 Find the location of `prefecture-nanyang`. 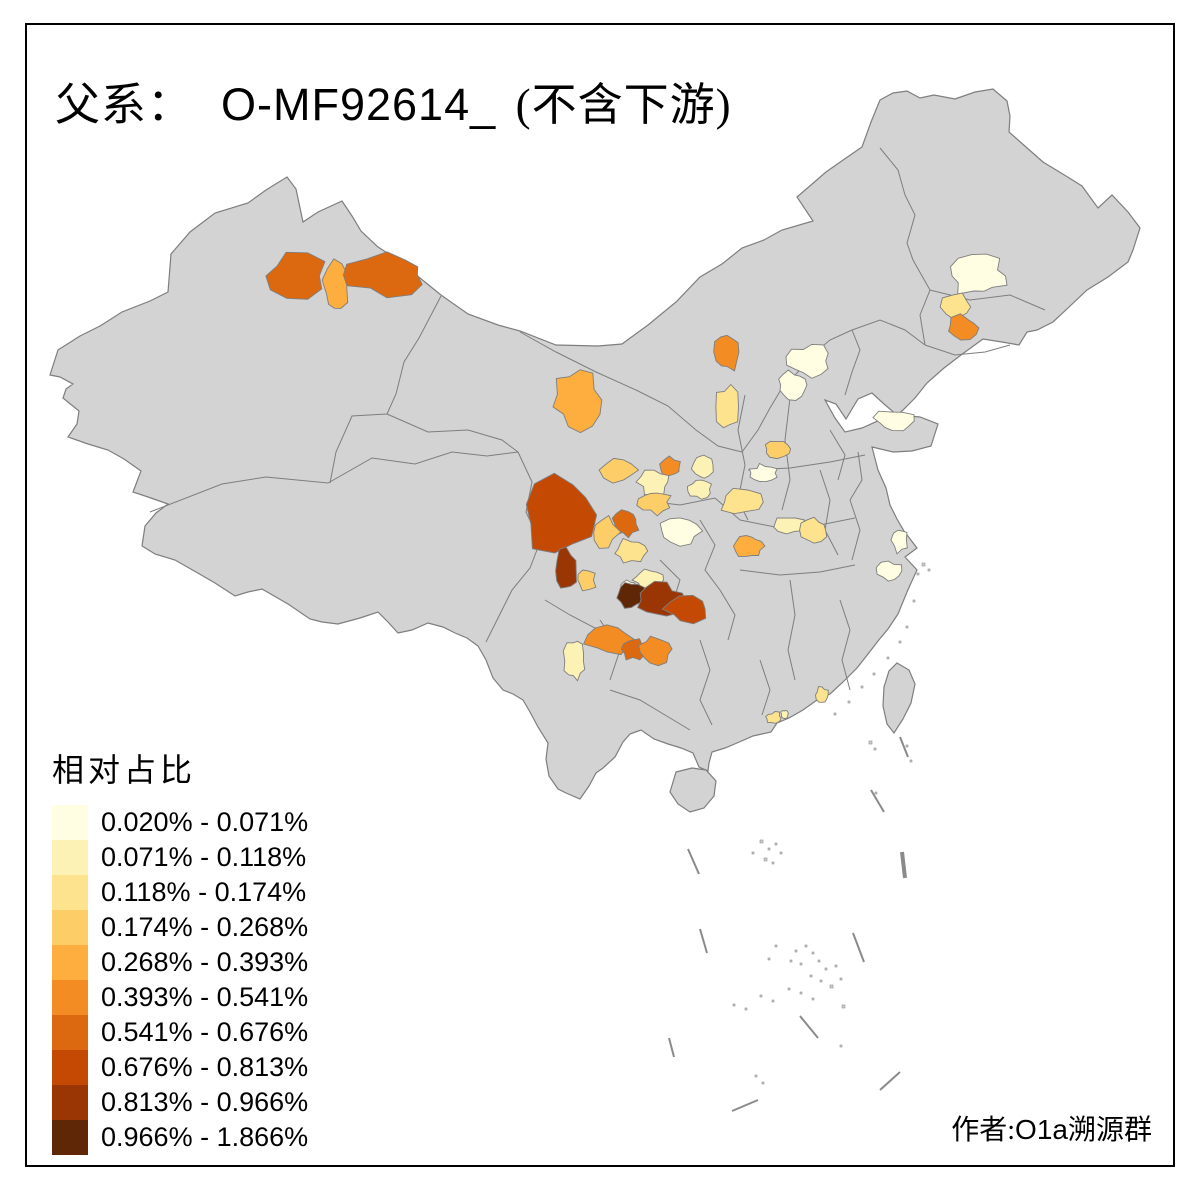

prefecture-nanyang is located at coordinates (742, 501).